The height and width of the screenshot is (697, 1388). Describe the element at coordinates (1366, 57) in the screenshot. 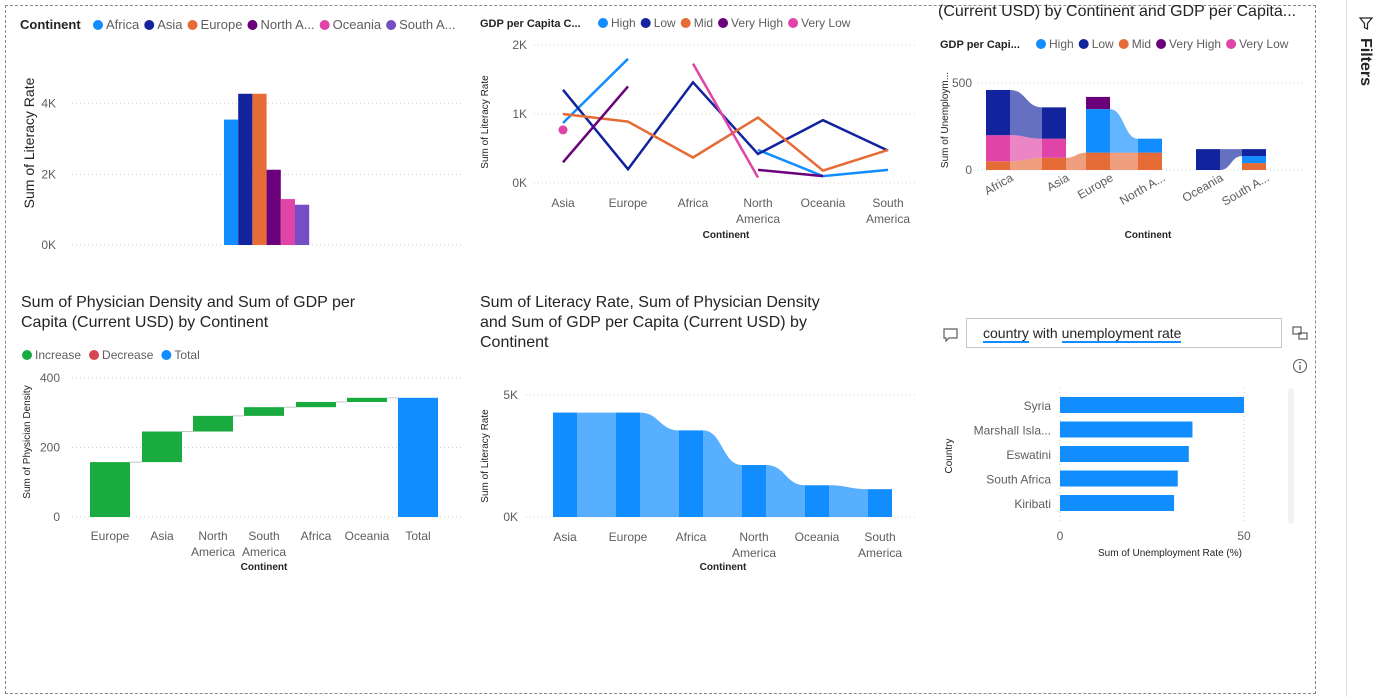

I see `filters-pane-header: Filters` at that location.